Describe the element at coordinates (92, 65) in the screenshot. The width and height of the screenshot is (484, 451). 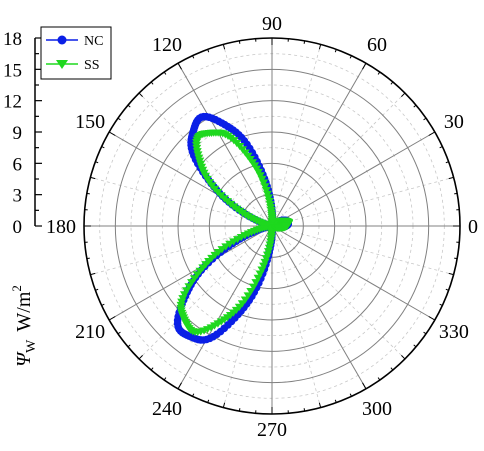
I see `legend-label: SS` at that location.